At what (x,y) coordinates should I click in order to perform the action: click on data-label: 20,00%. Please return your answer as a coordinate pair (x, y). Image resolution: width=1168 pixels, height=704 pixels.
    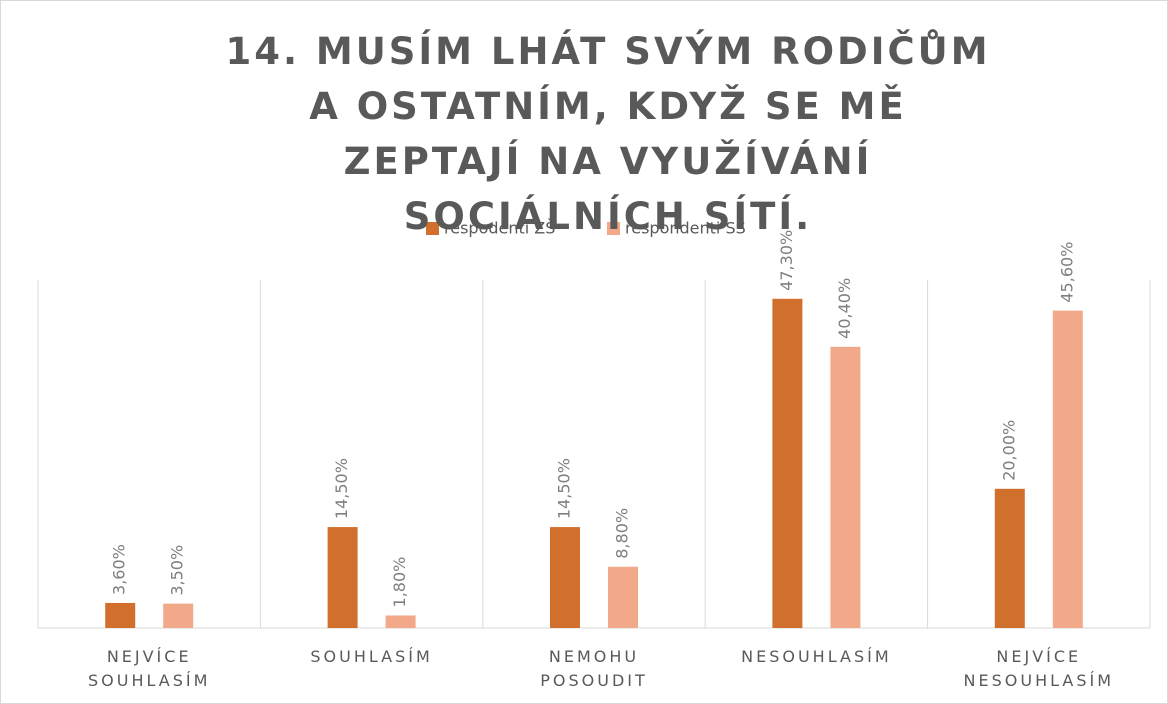
    Looking at the image, I should click on (1008, 450).